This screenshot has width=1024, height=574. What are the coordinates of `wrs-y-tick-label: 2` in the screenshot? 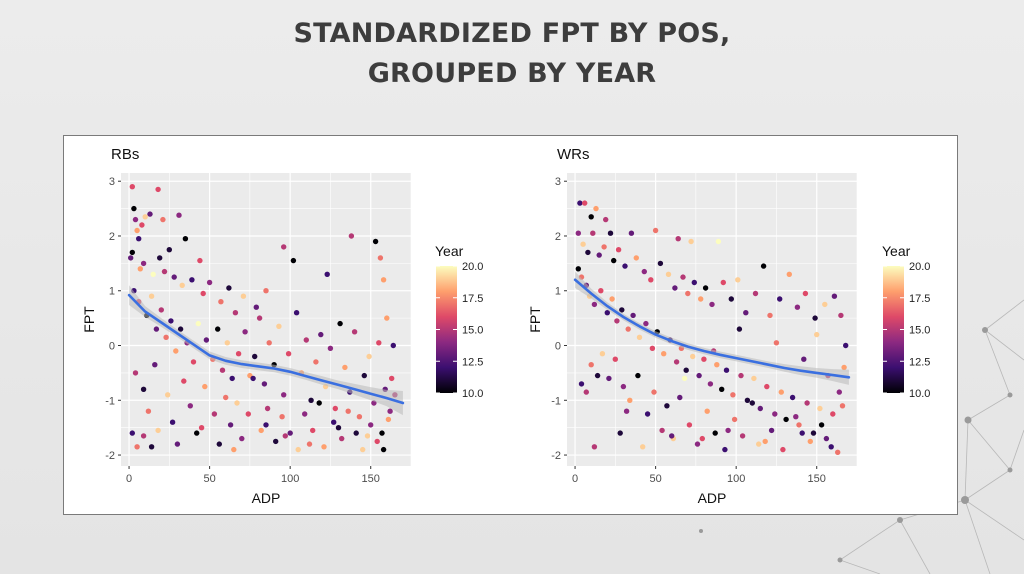 It's located at (558, 237).